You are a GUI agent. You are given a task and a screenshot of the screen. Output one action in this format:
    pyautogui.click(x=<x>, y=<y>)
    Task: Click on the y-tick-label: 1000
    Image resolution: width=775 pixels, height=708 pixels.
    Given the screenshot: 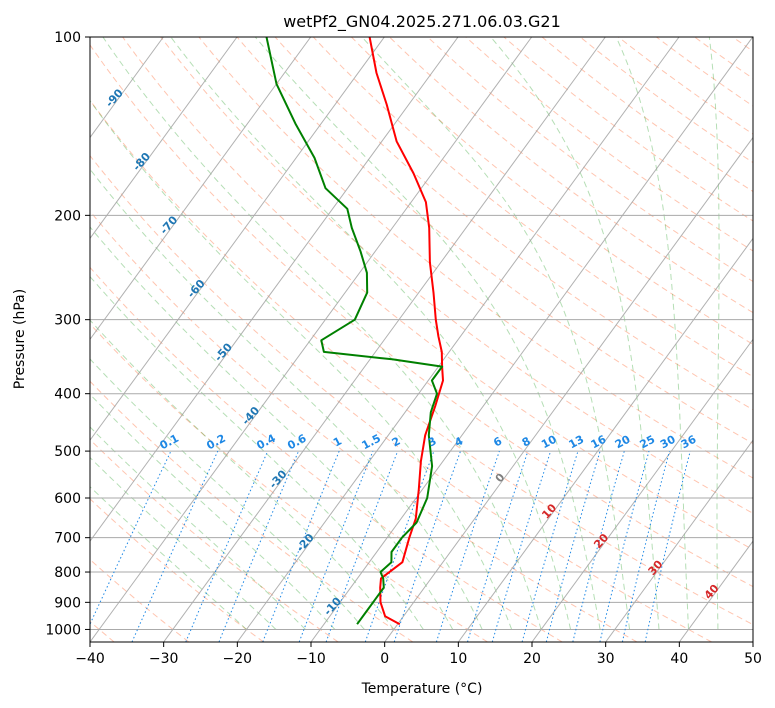 What is the action you would take?
    pyautogui.click(x=63, y=630)
    